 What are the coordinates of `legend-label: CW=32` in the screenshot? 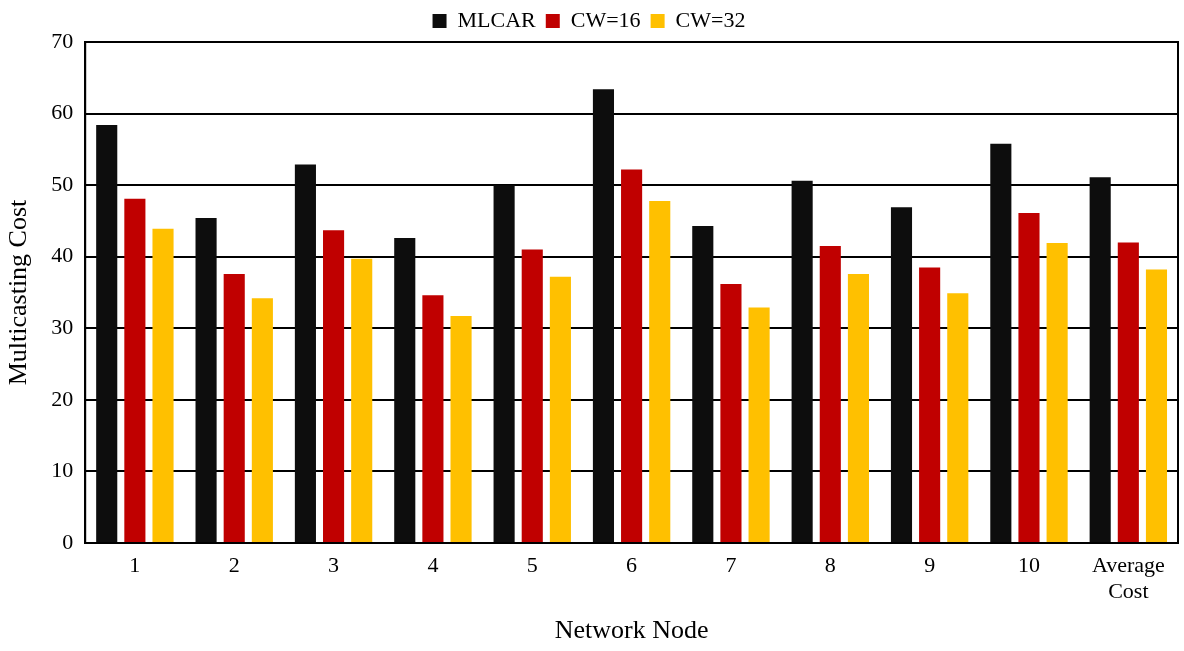 It's located at (710, 19).